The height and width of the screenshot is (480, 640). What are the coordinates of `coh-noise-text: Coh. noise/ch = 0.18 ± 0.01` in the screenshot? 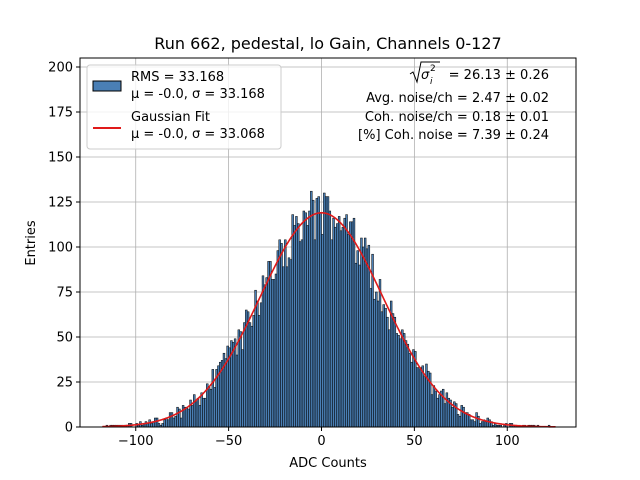 It's located at (457, 117).